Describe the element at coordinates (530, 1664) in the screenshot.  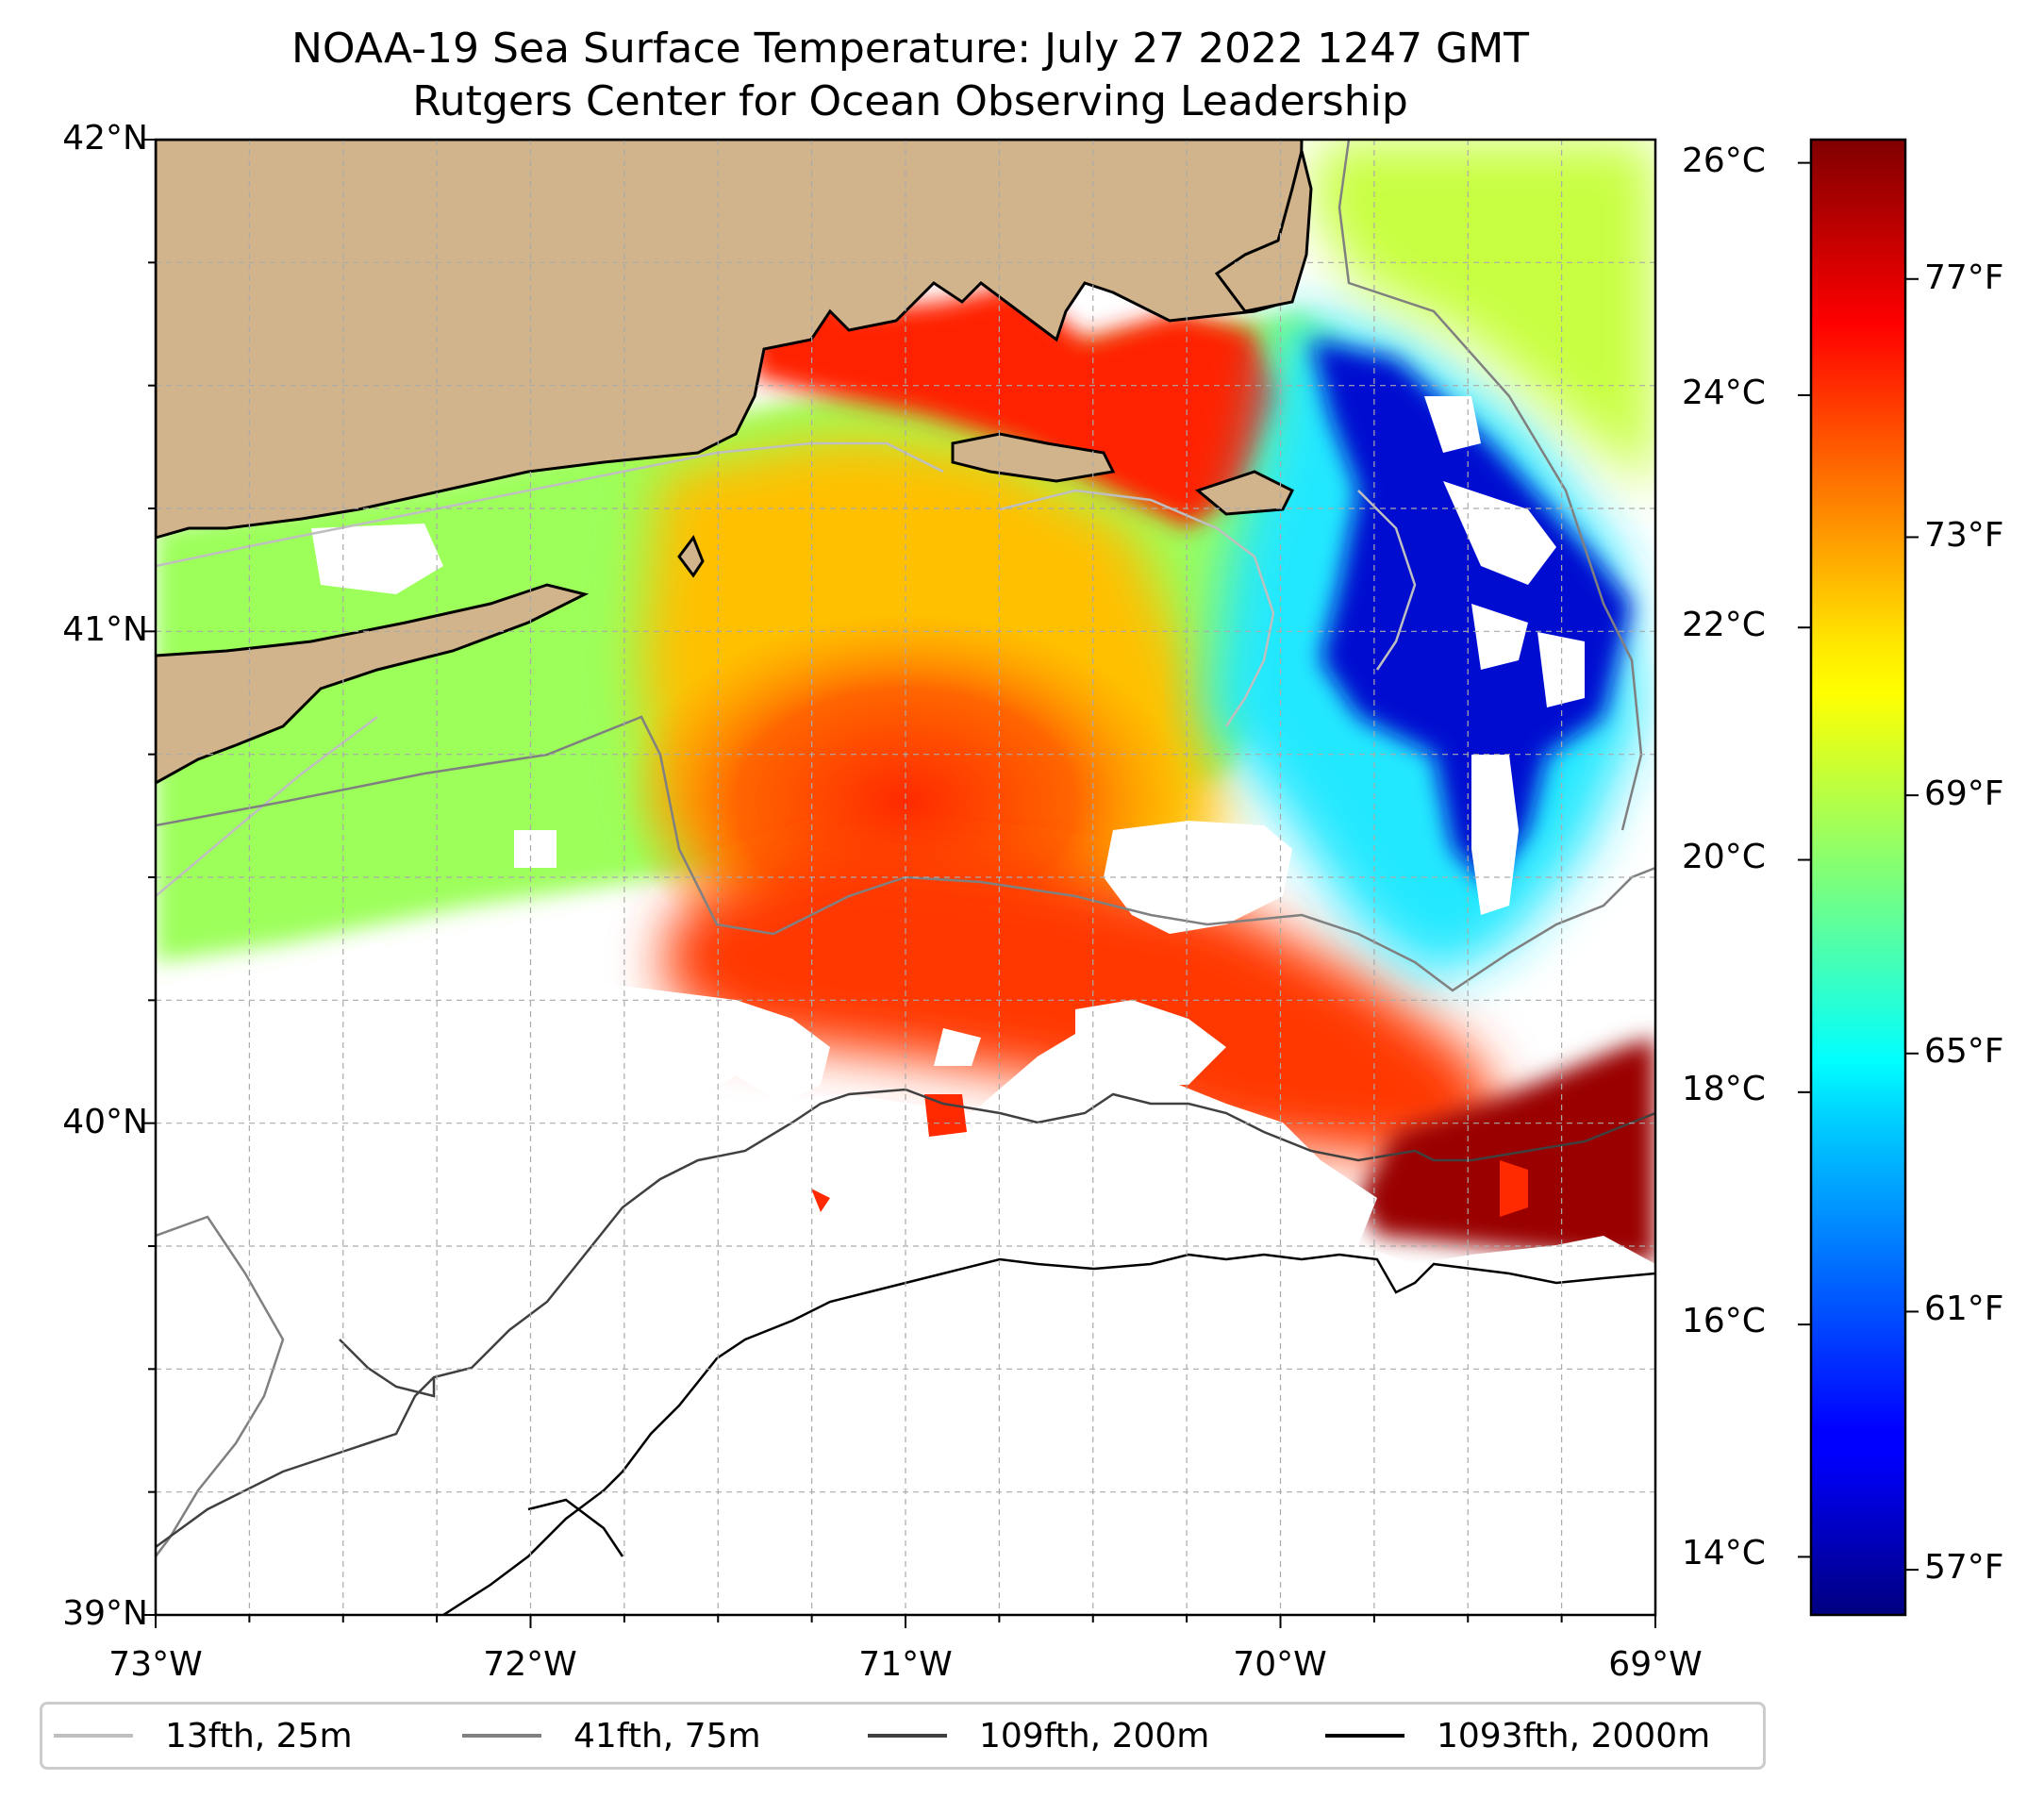
I see `lon-tick-label: 72°W` at that location.